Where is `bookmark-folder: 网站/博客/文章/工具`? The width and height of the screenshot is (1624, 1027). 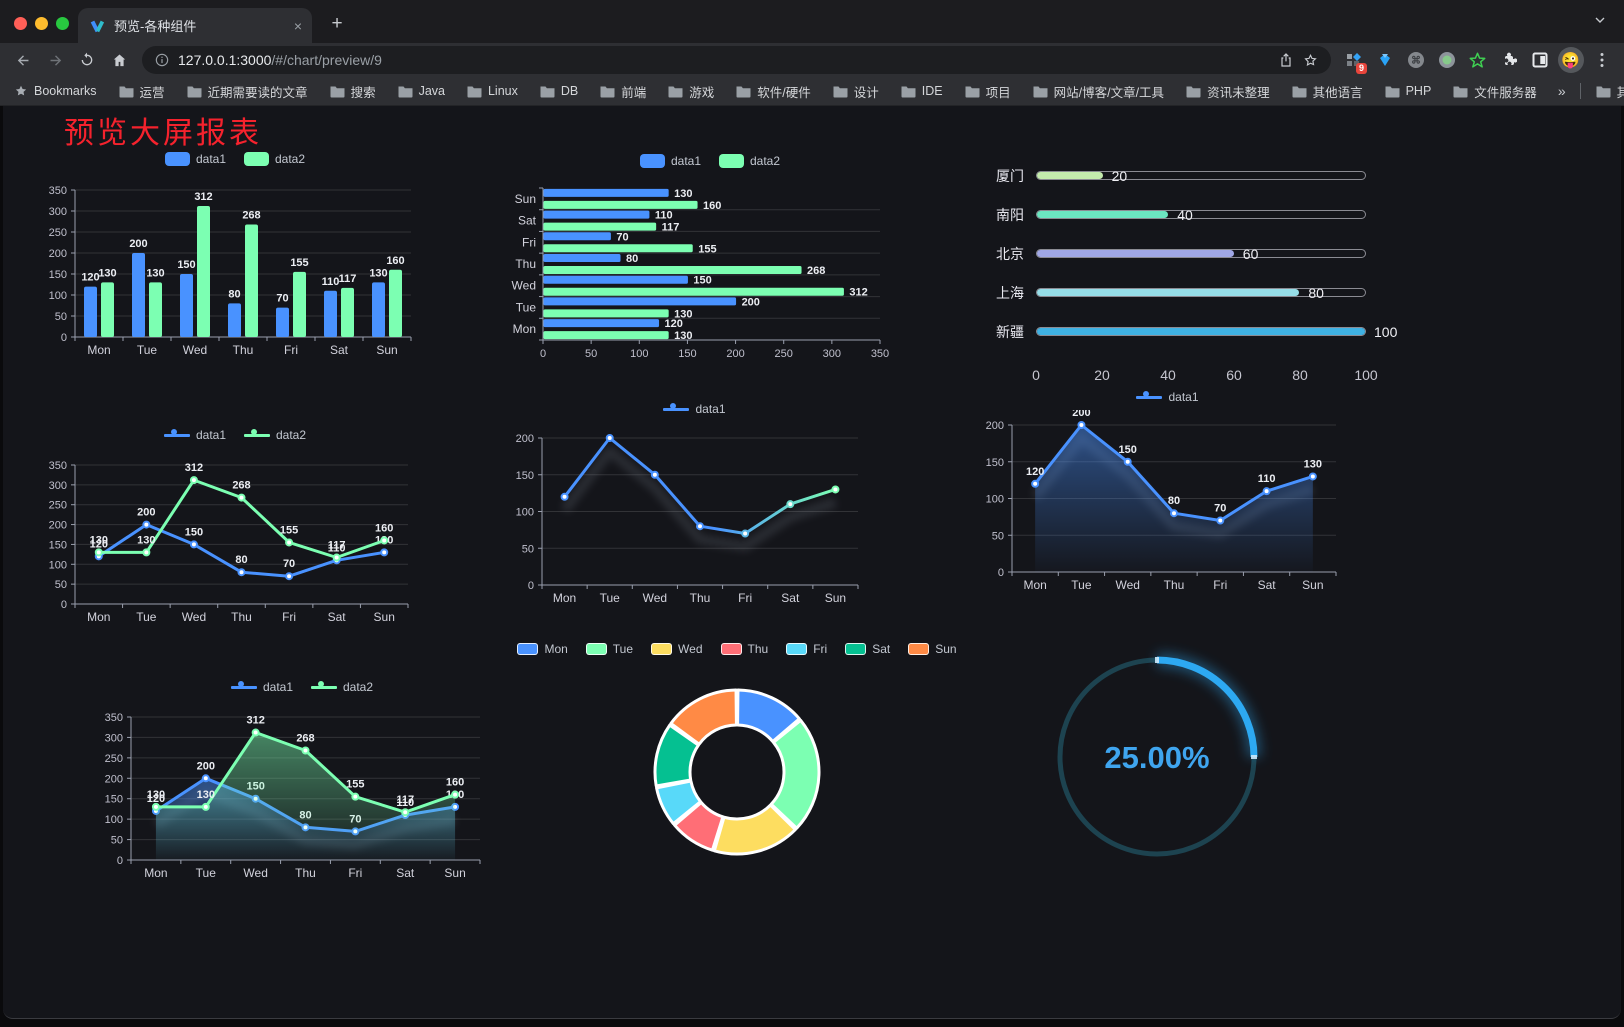
bookmark-folder: 网站/博客/文章/工具 is located at coordinates (1098, 91).